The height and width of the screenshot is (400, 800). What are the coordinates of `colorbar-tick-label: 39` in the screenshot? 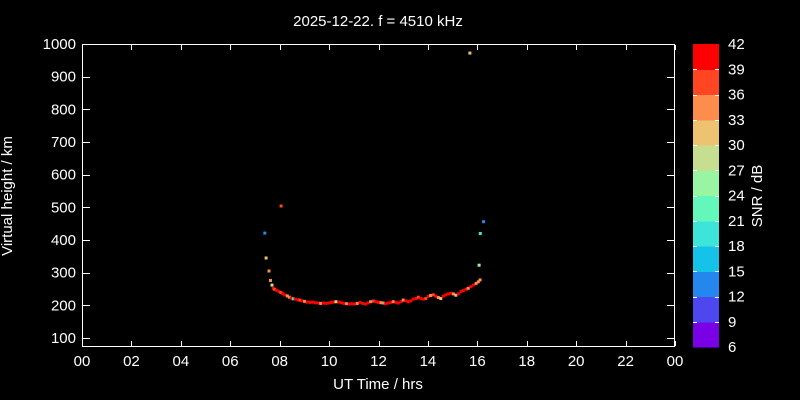 It's located at (736, 69).